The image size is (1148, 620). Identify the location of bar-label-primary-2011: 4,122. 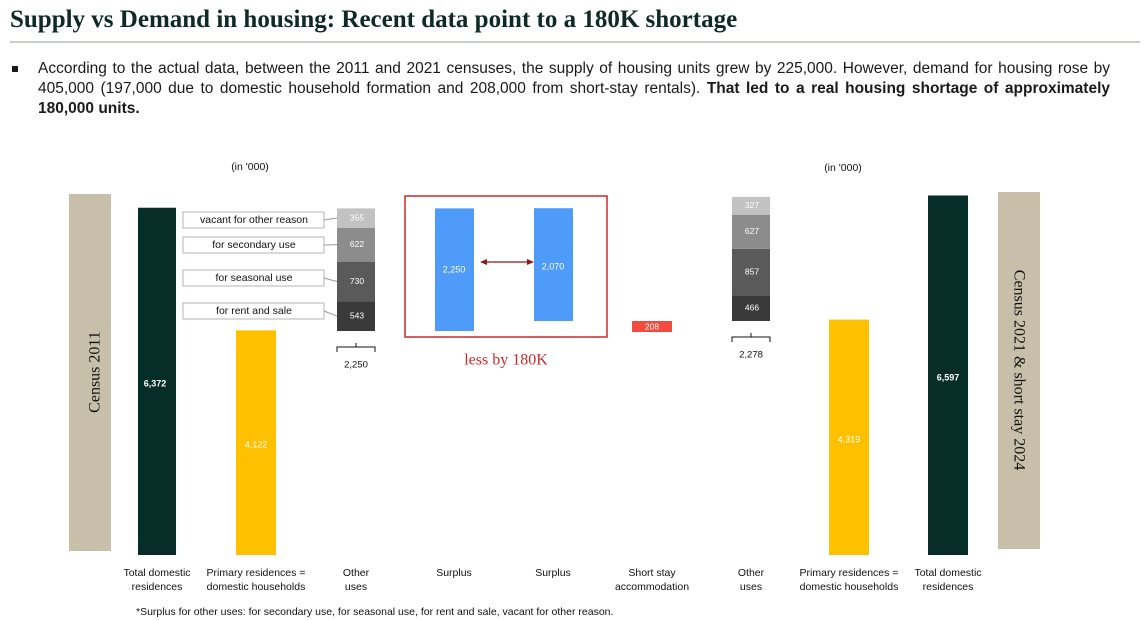
(256, 444).